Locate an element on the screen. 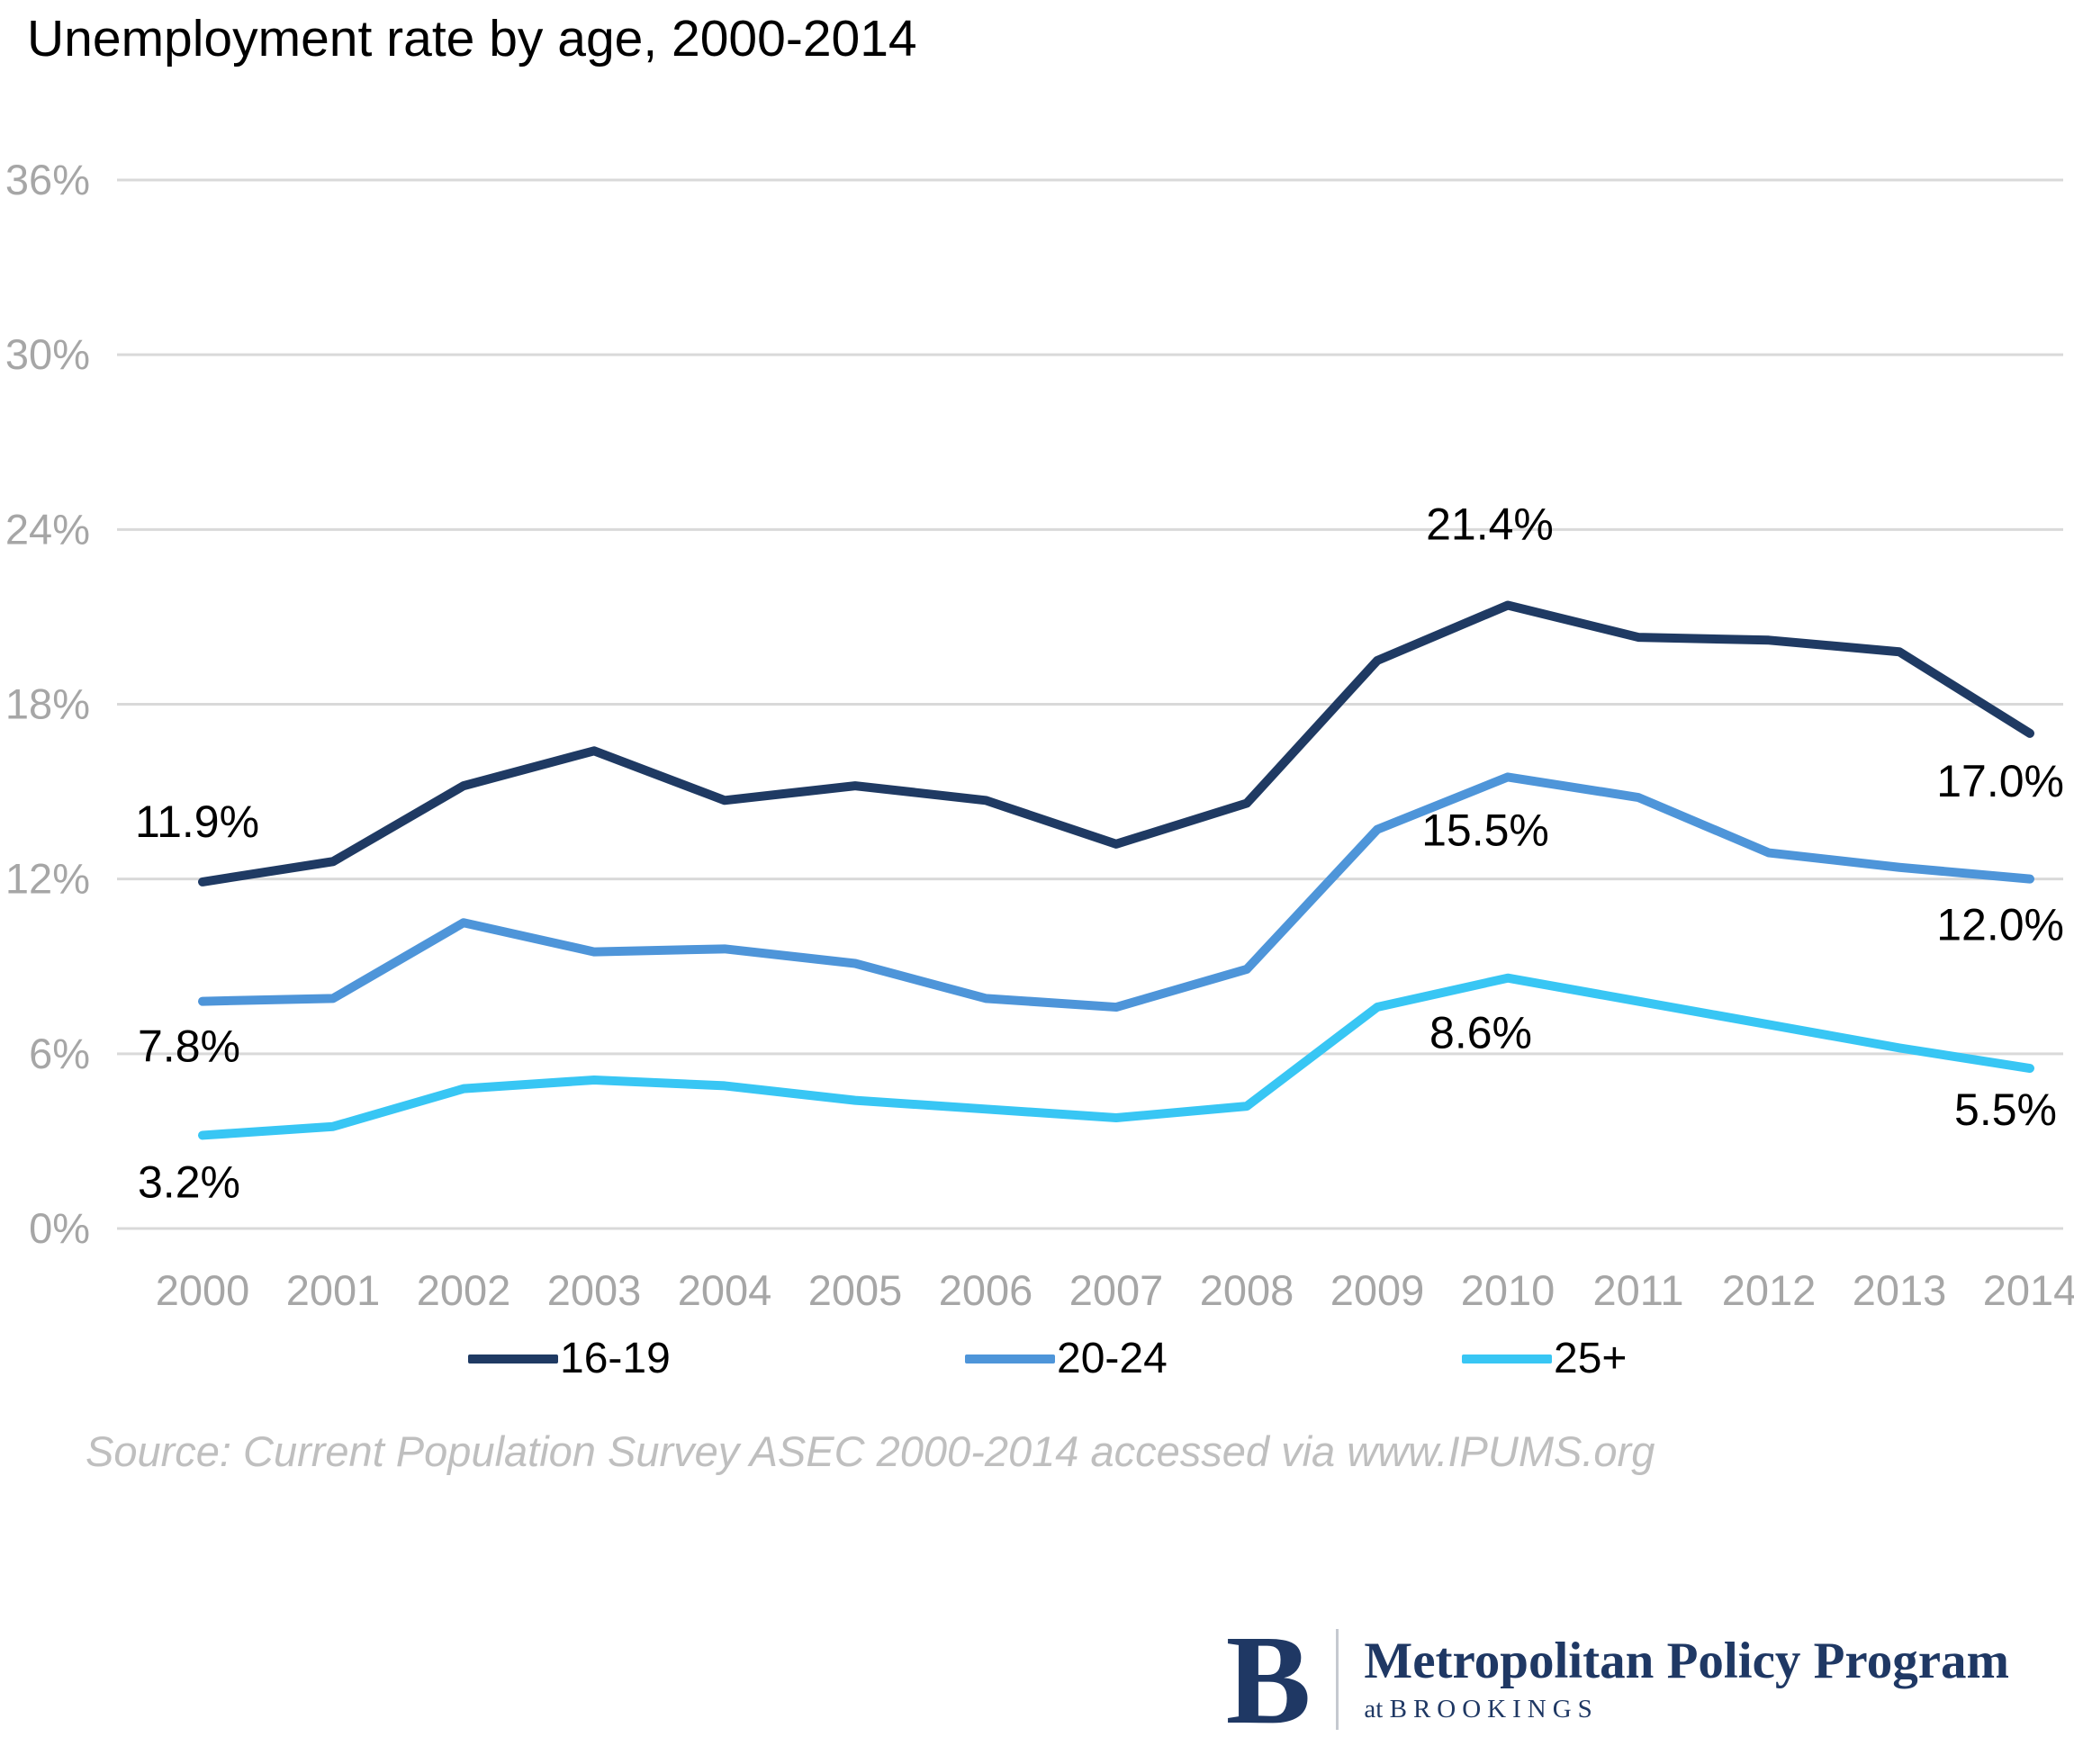 This screenshot has height=1764, width=2074. legend-label-16-19: 16-19 is located at coordinates (615, 1359).